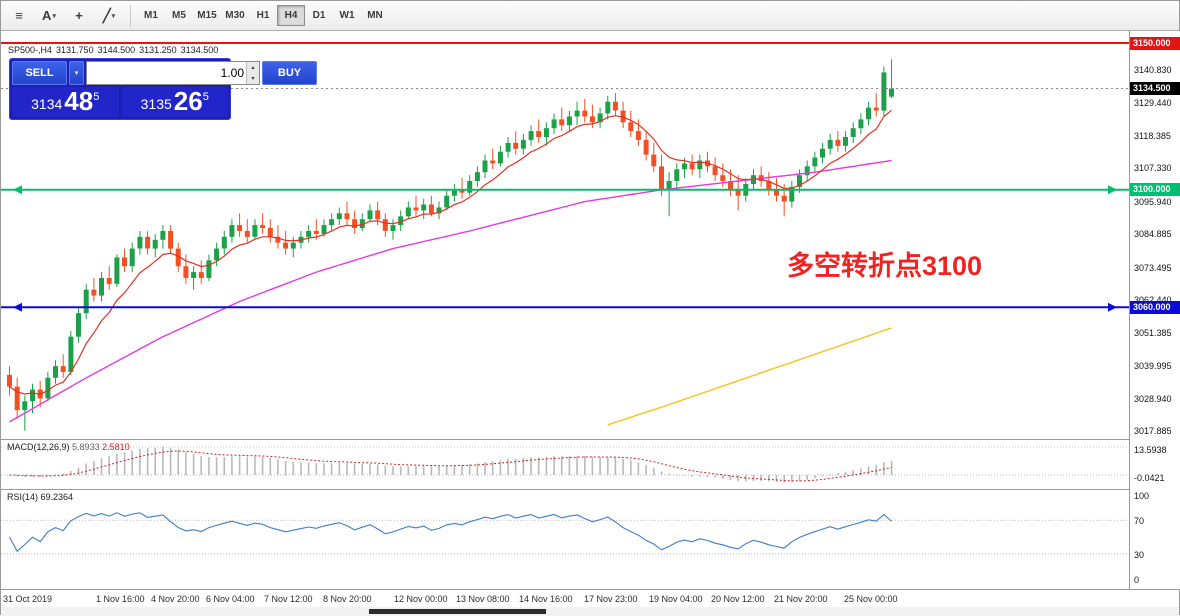 The image size is (1180, 616). What do you see at coordinates (1150, 450) in the screenshot?
I see `macd-axis-max: 13.5938` at bounding box center [1150, 450].